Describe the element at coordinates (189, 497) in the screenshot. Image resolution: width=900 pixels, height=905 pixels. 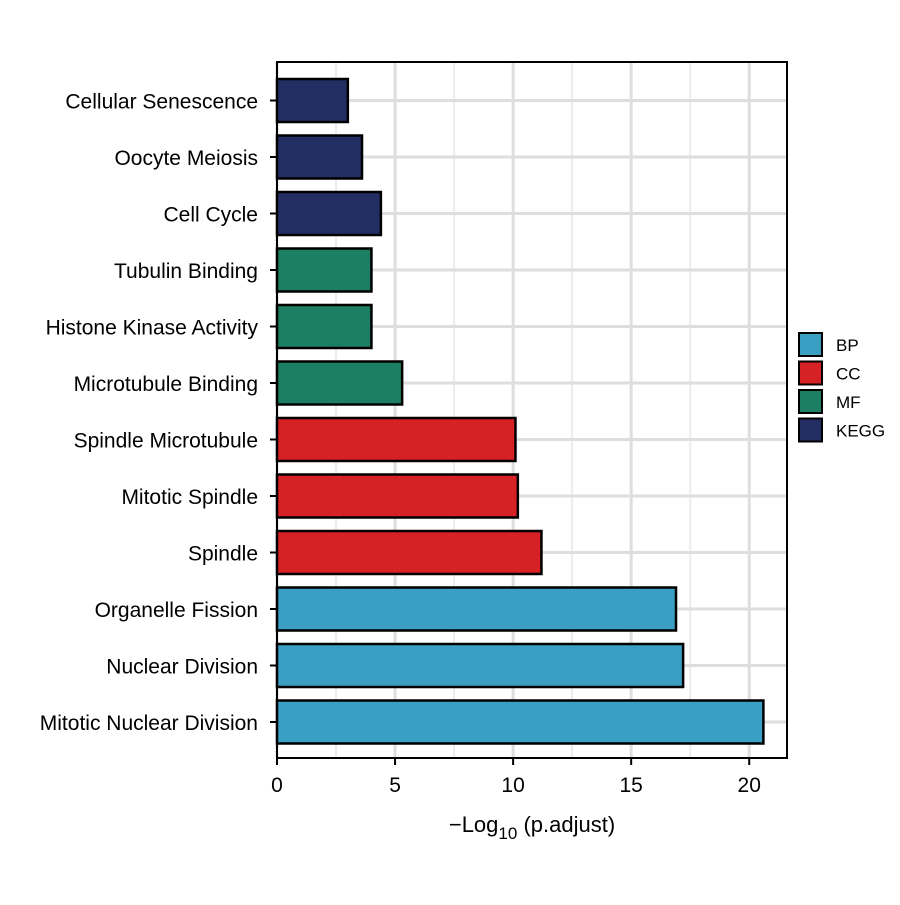
I see `y-tick-label: Mitotic Spindle` at that location.